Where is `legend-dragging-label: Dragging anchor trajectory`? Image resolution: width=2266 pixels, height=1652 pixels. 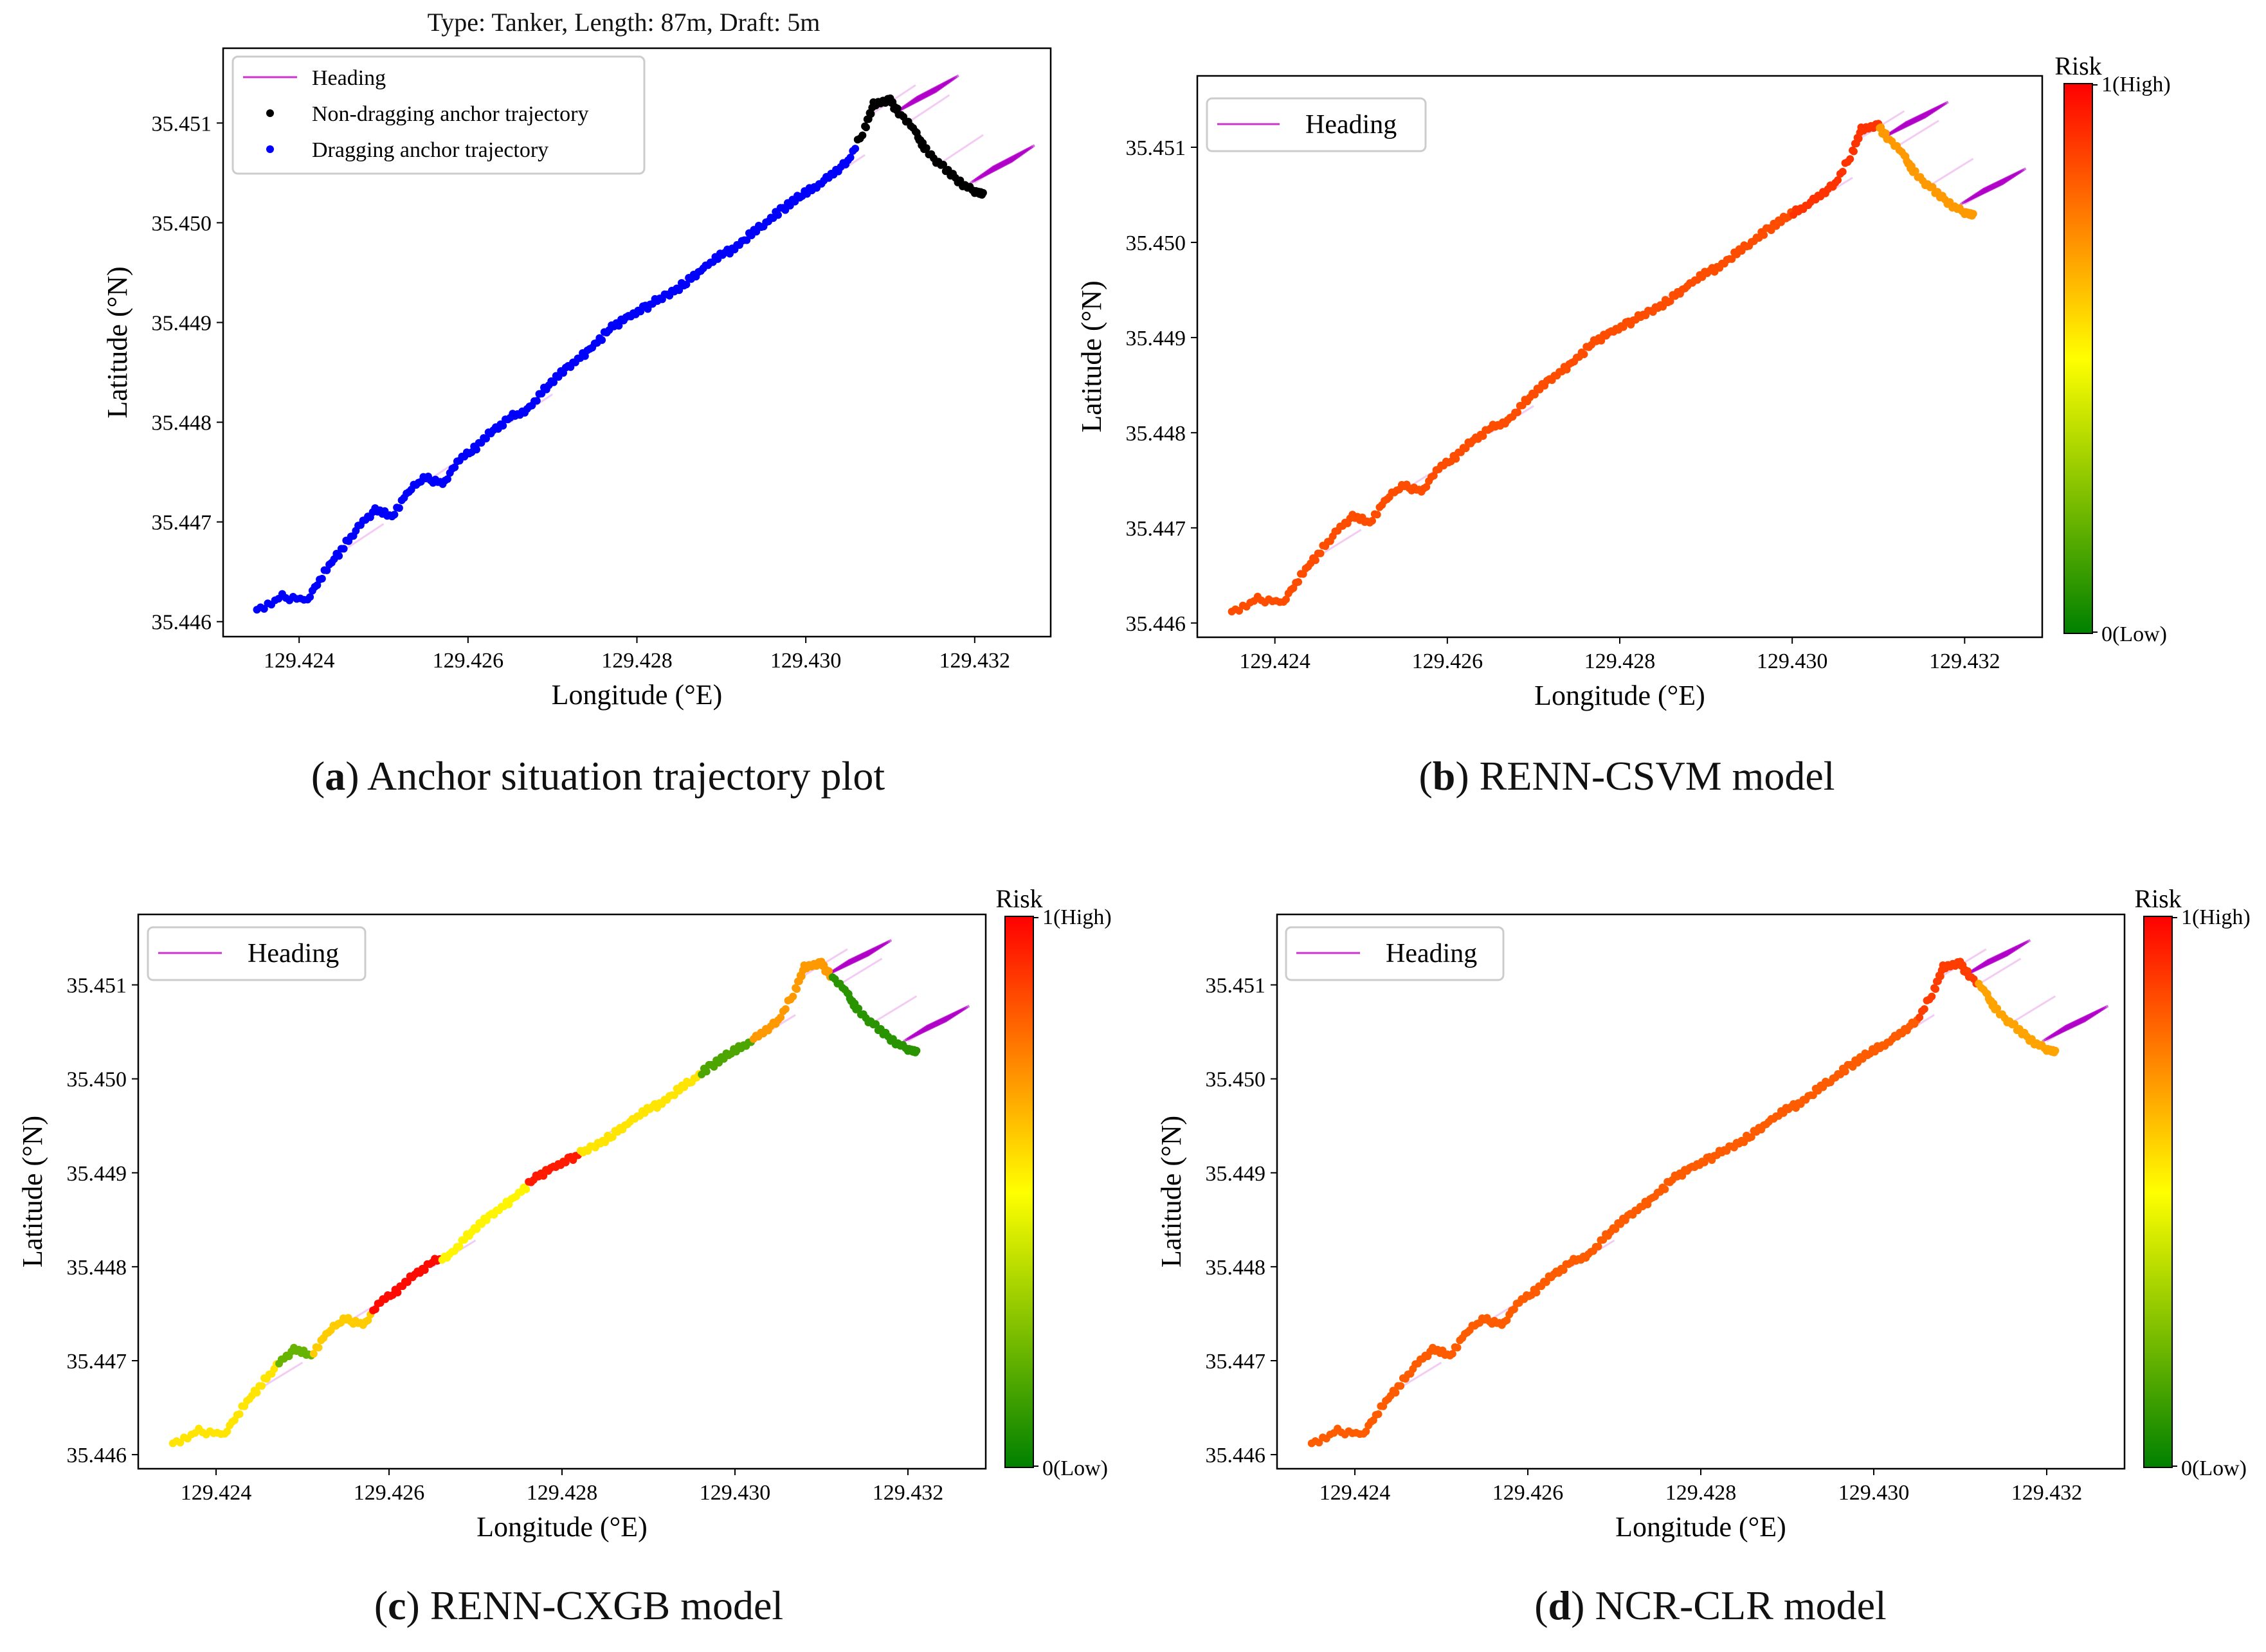 legend-dragging-label: Dragging anchor trajectory is located at coordinates (430, 150).